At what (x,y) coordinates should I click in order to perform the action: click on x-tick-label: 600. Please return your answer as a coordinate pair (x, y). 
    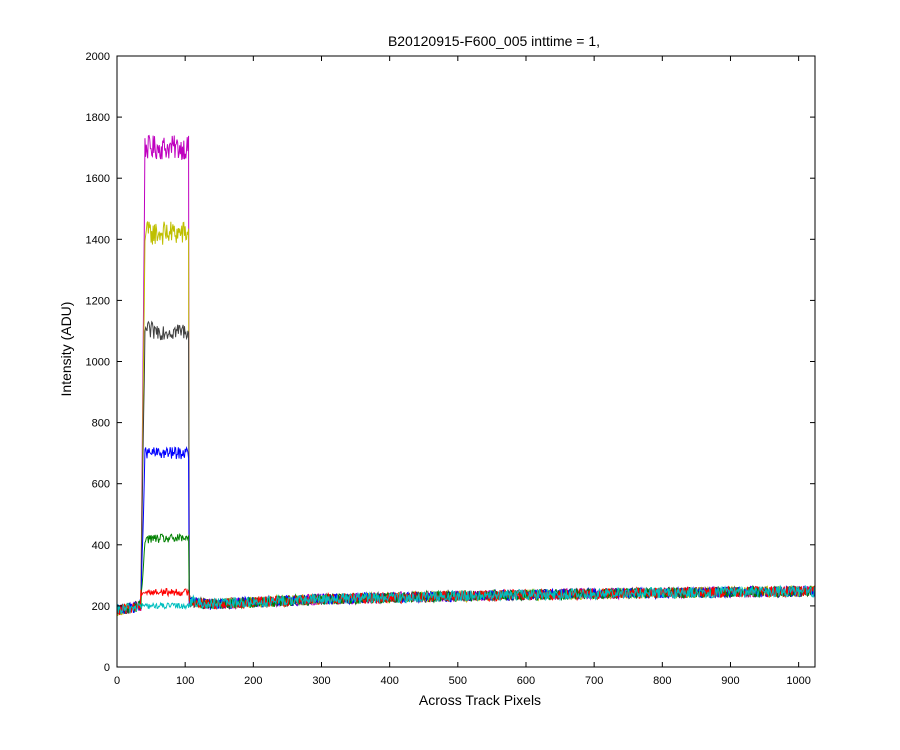
    Looking at the image, I should click on (526, 681).